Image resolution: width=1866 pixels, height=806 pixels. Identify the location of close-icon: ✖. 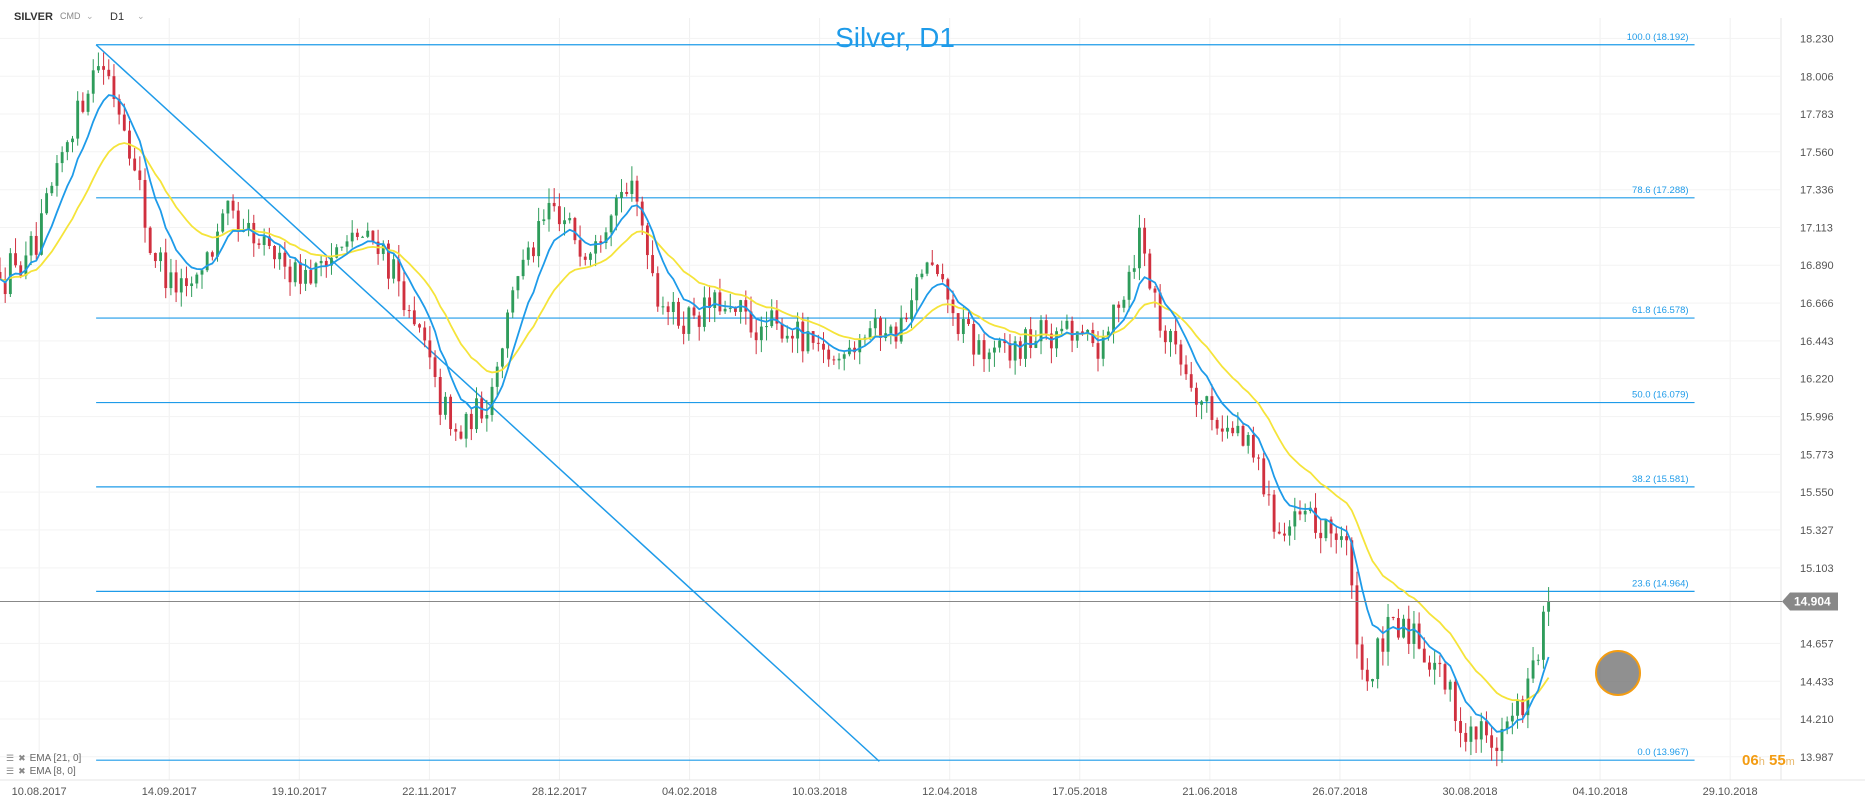
(22, 758).